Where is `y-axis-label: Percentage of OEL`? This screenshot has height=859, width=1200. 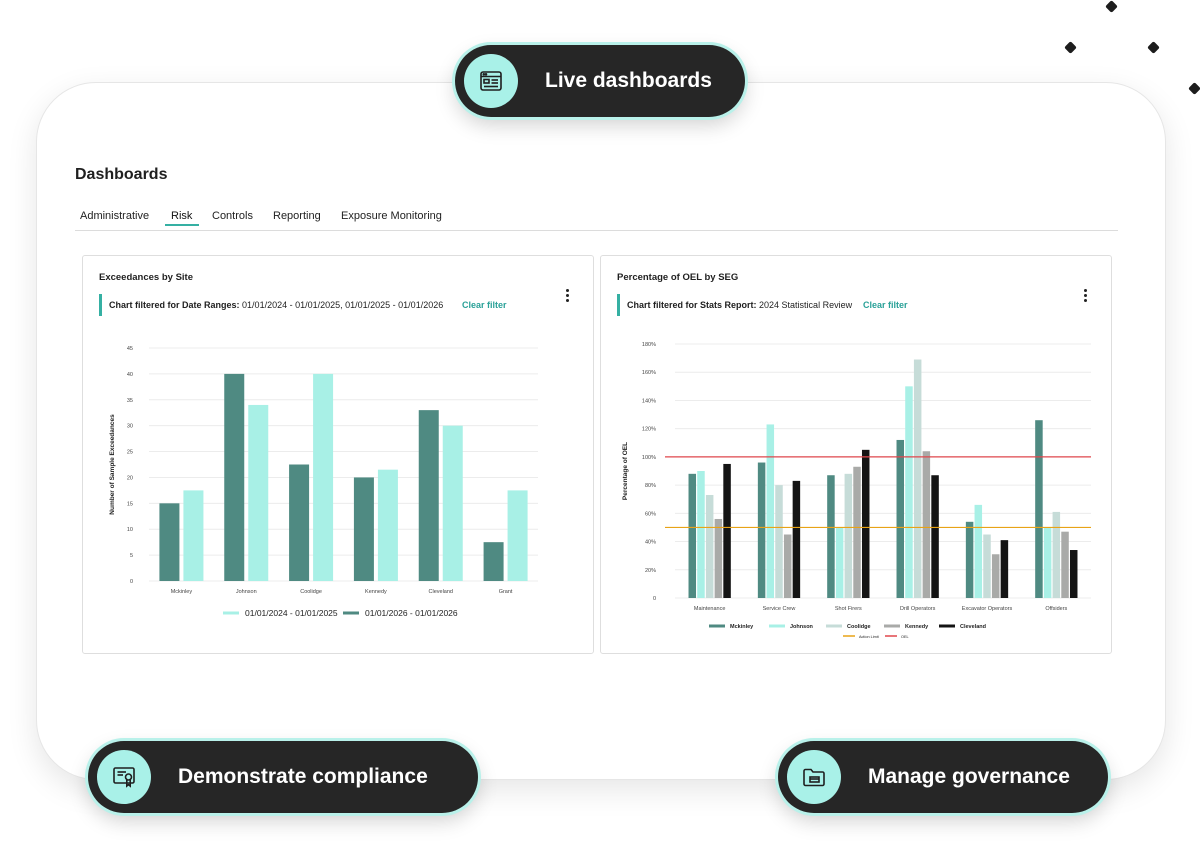
y-axis-label: Percentage of OEL is located at coordinates (625, 471).